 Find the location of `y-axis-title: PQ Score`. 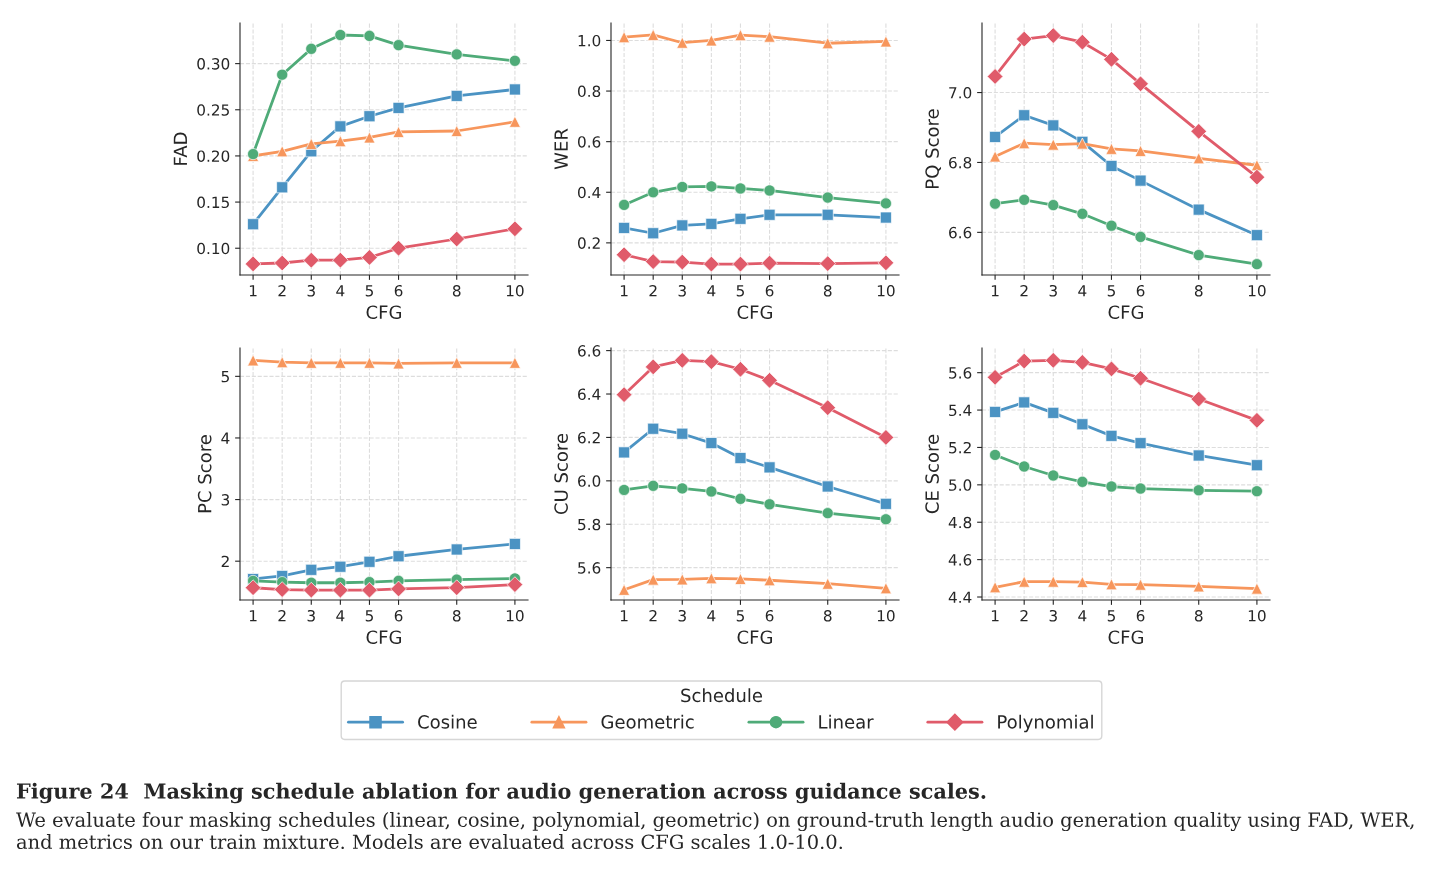

y-axis-title: PQ Score is located at coordinates (933, 148).